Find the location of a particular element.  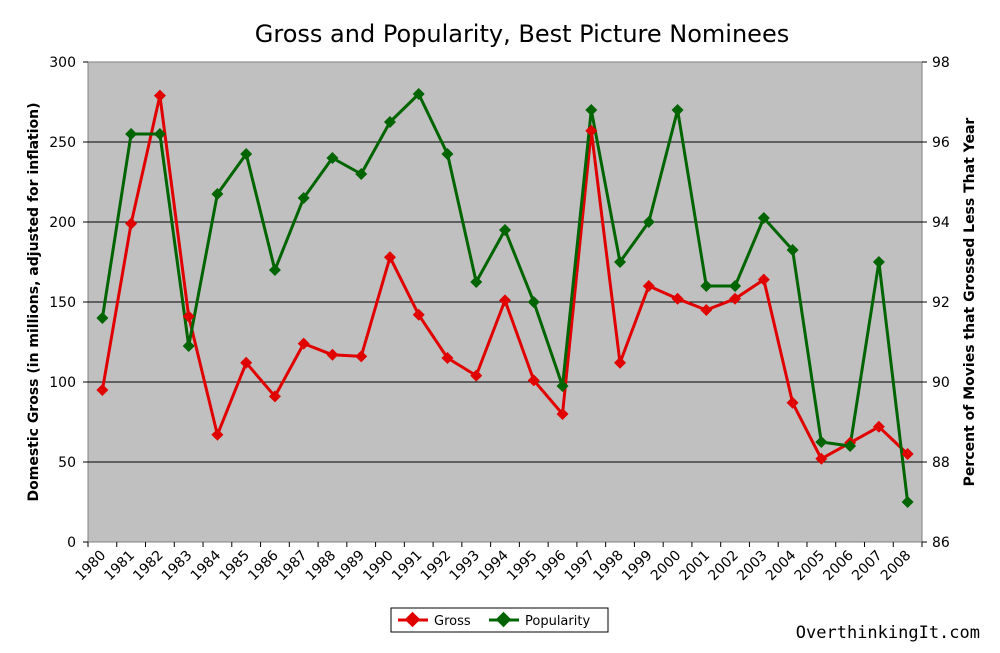

right-axis-ticks: 86 88 90 92 94 96 98 is located at coordinates (936, 303).